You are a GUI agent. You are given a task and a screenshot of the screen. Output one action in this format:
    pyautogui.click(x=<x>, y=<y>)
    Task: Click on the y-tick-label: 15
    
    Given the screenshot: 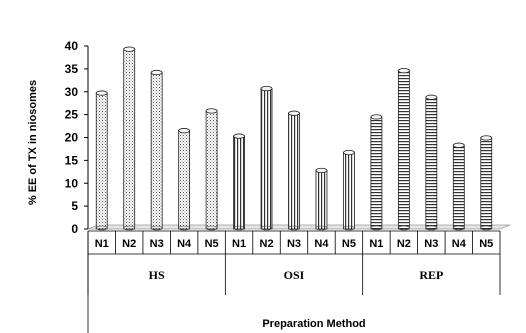 What is the action you would take?
    pyautogui.click(x=72, y=160)
    